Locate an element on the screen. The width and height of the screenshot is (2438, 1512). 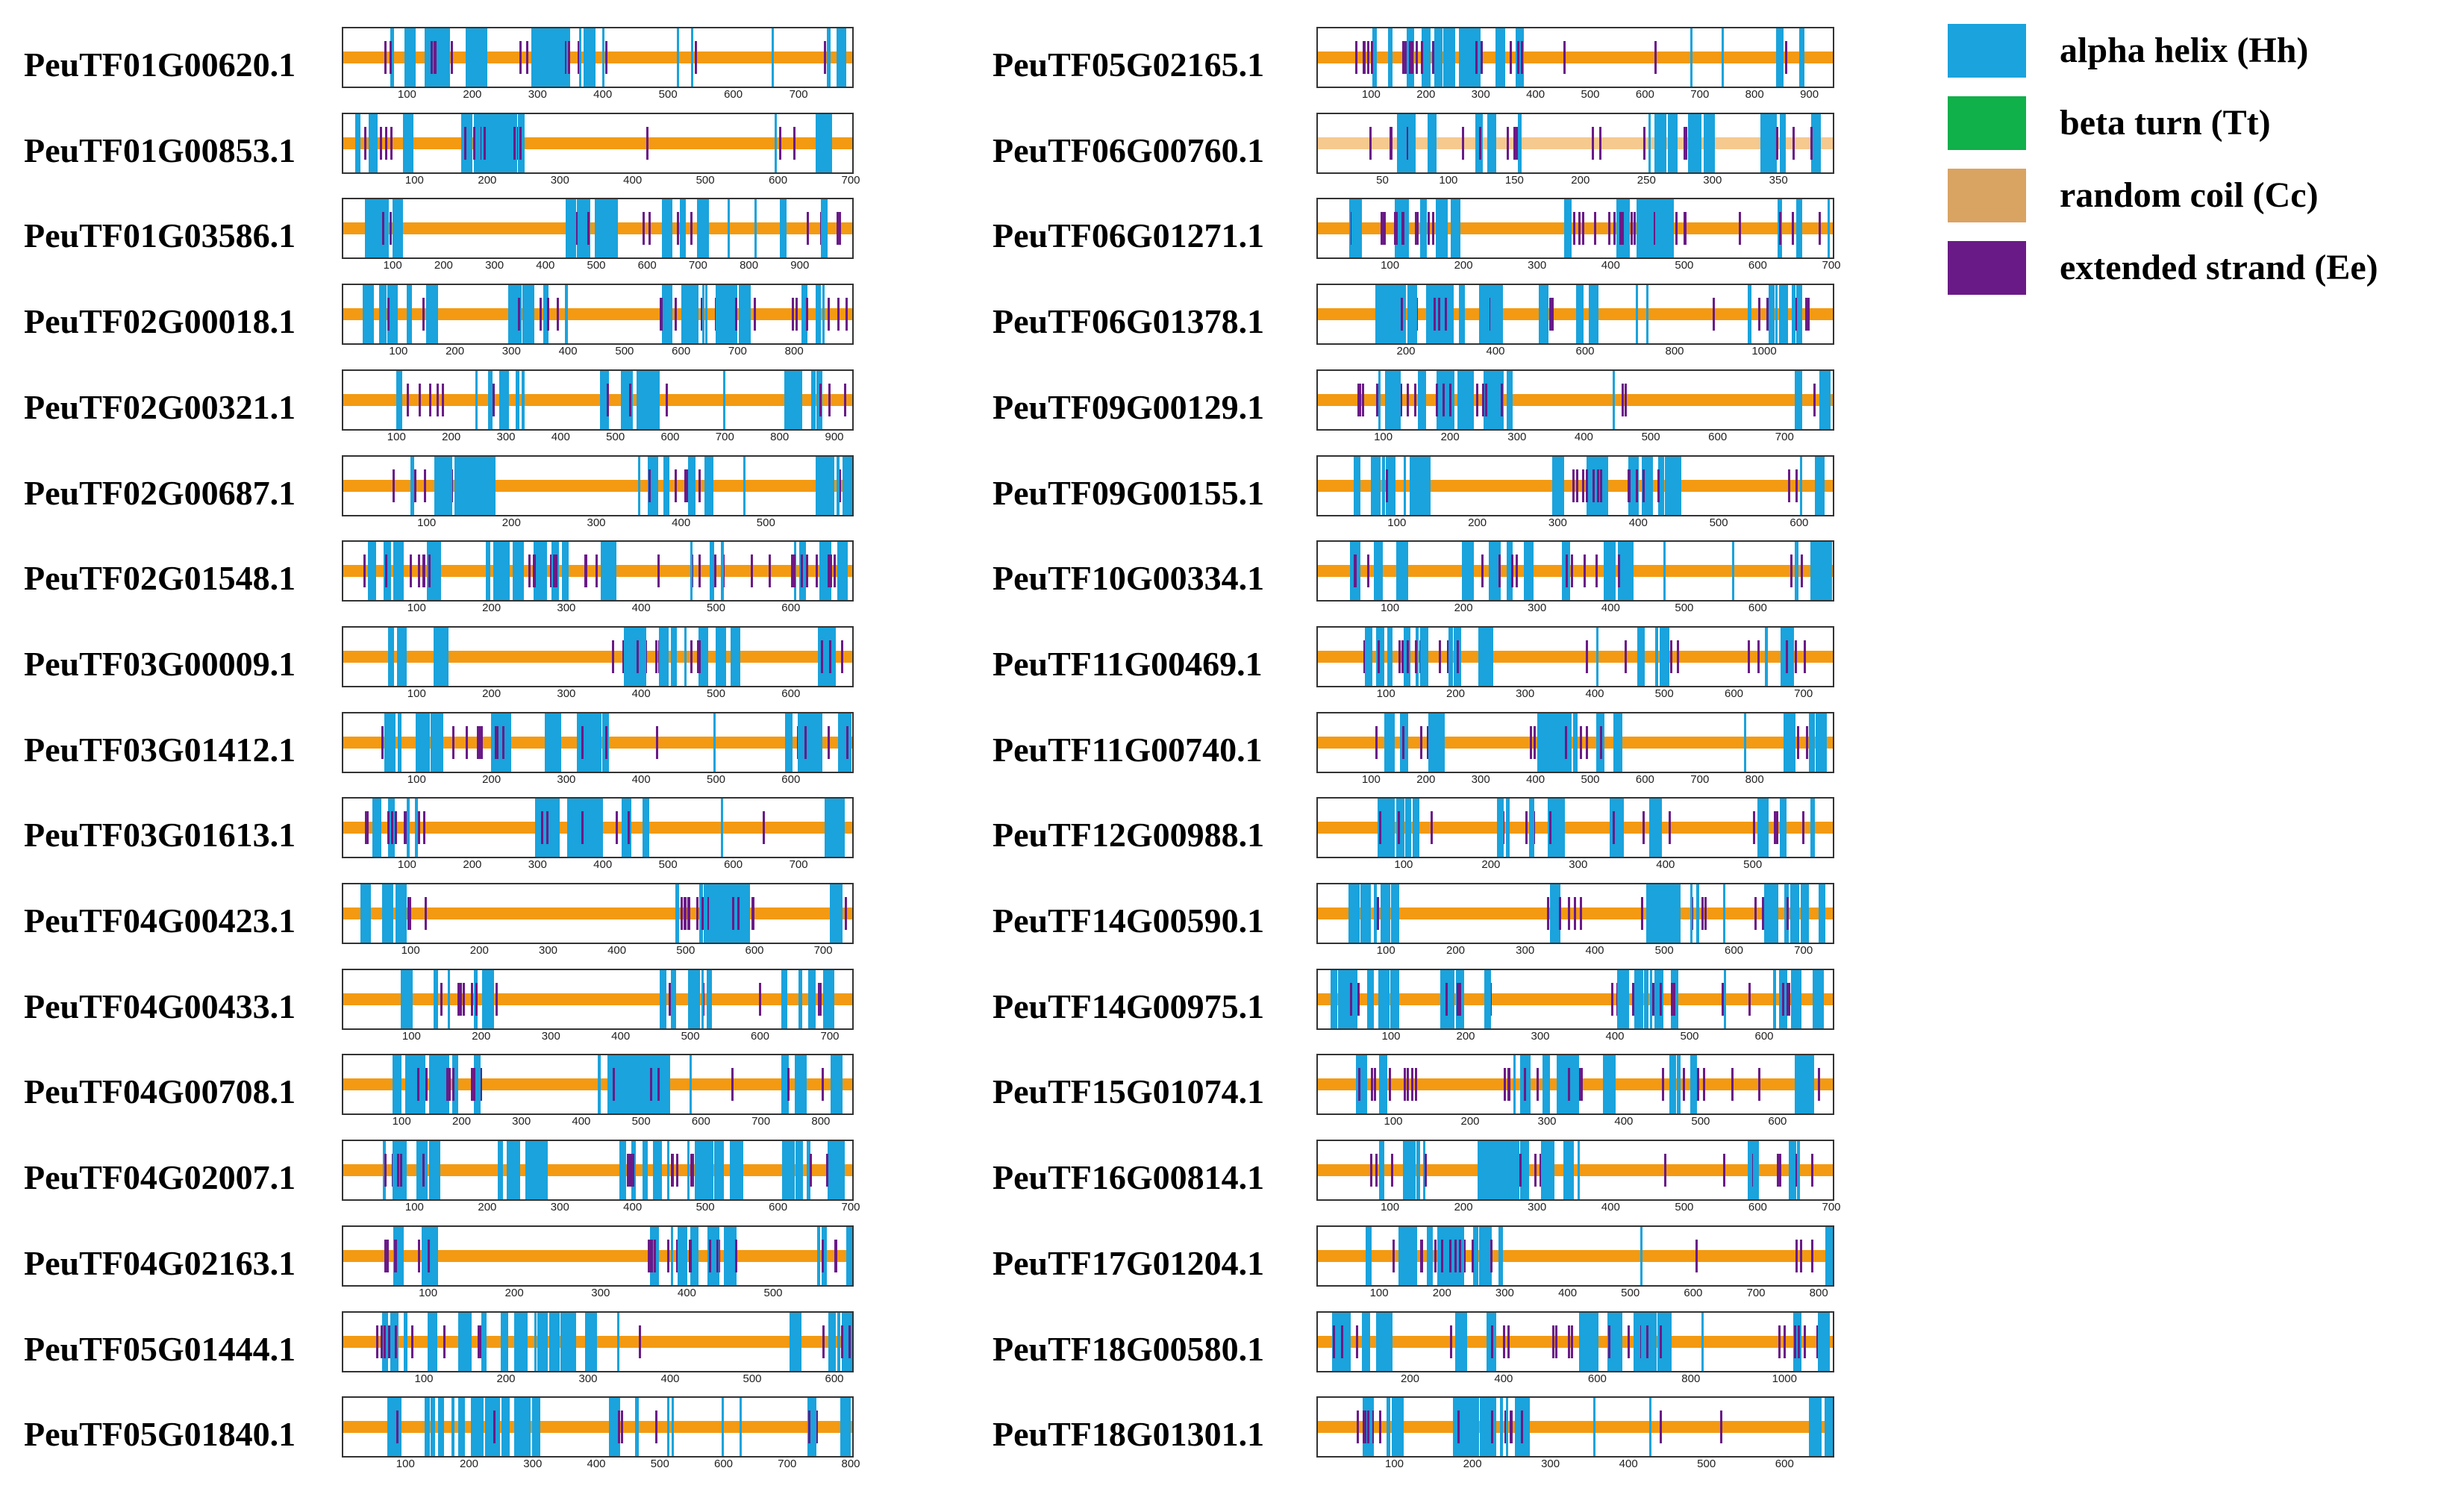
position-axis: 100 200 300 400 500 600 700 800 is located at coordinates (601, 1466).